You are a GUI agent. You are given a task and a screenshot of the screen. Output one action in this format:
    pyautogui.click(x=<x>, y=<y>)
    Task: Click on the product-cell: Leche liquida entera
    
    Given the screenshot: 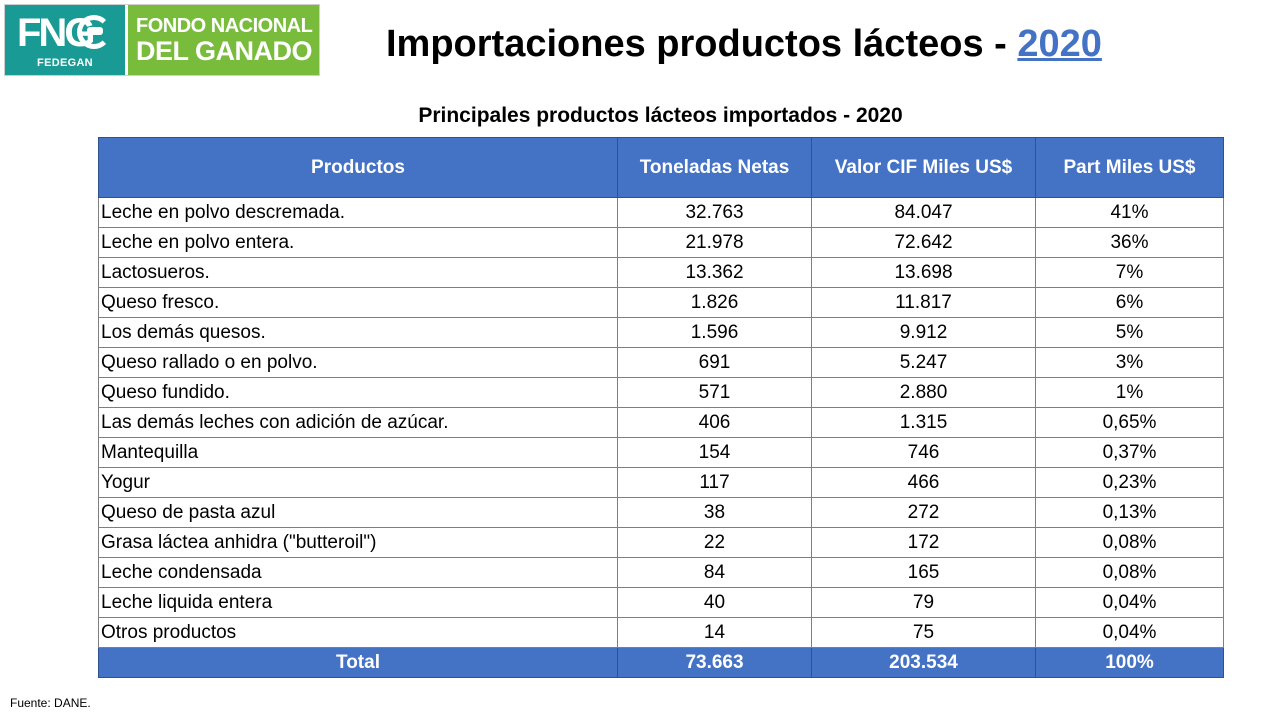 What is the action you would take?
    pyautogui.click(x=358, y=602)
    